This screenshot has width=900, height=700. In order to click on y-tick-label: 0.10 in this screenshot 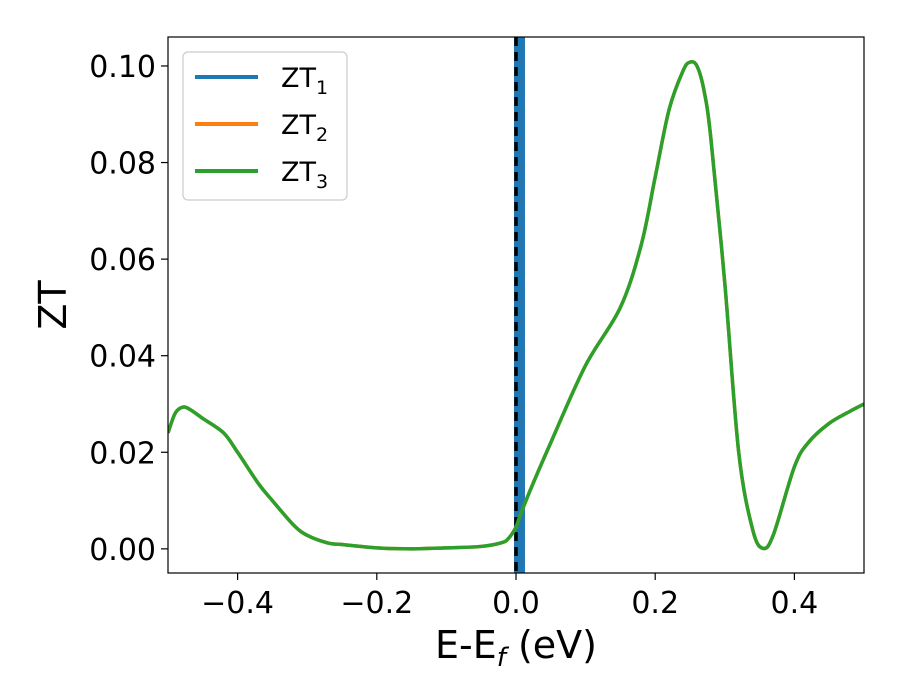, I will do `click(122, 67)`.